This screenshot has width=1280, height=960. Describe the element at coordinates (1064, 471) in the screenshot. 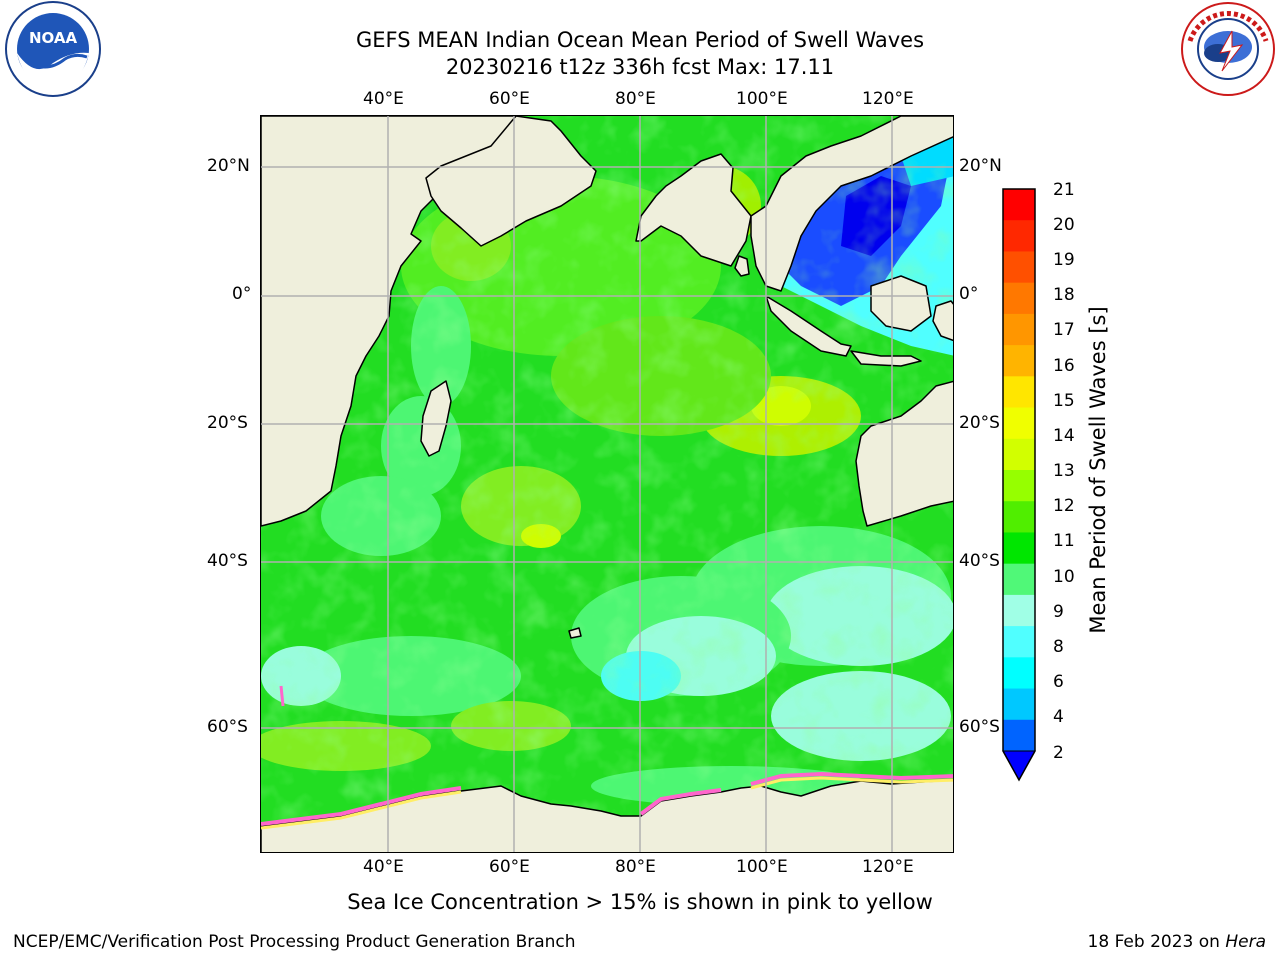

I see `colorbar-tick-label: 13` at that location.